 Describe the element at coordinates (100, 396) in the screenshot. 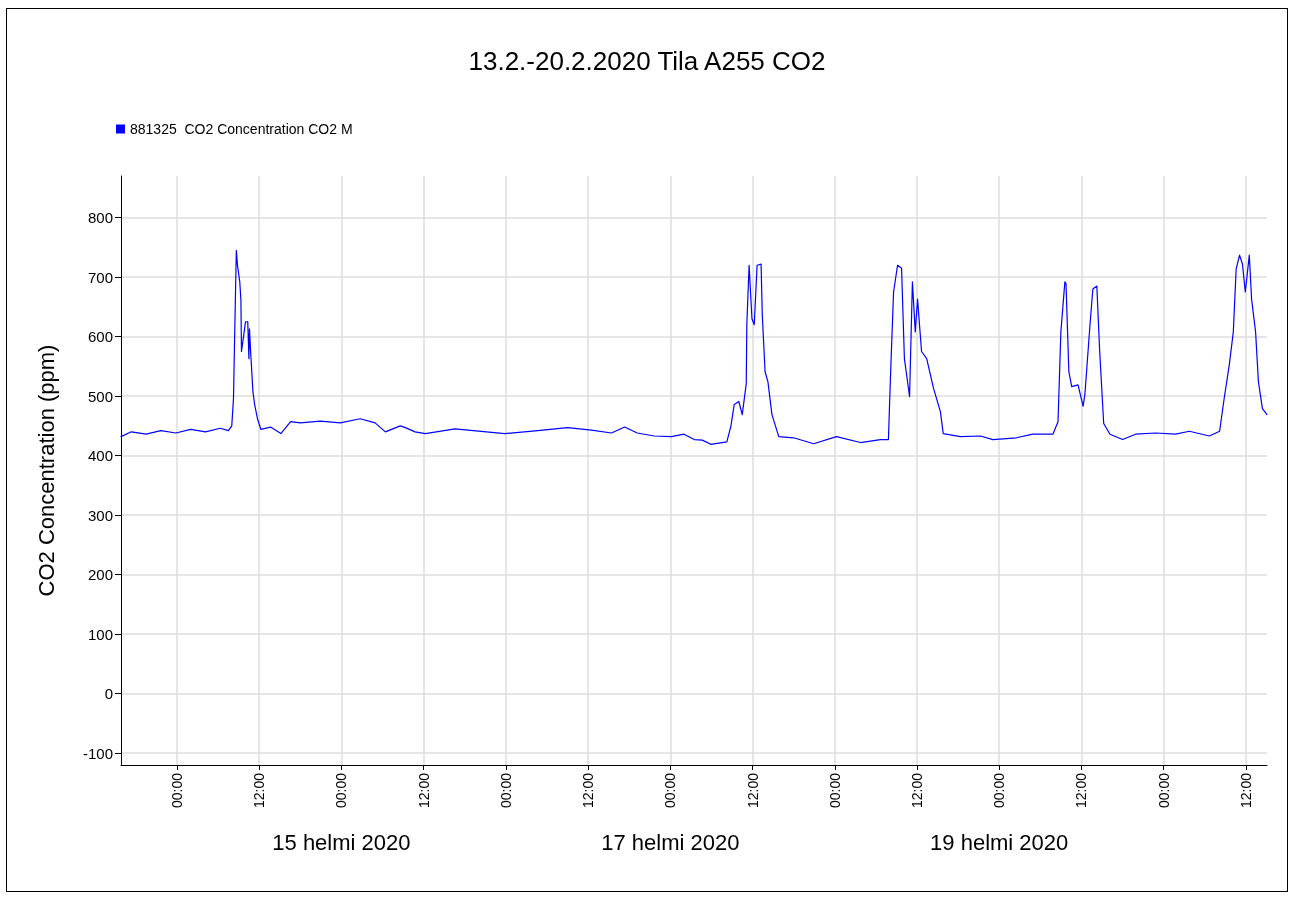

I see `y-tick-label: 500` at that location.